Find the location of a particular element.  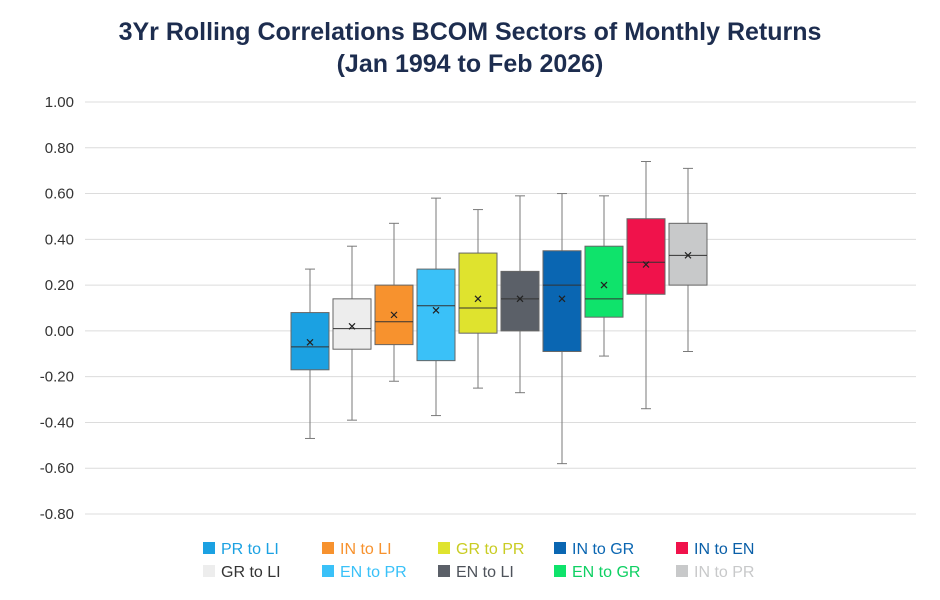

legend-label: EN to LI is located at coordinates (485, 572).